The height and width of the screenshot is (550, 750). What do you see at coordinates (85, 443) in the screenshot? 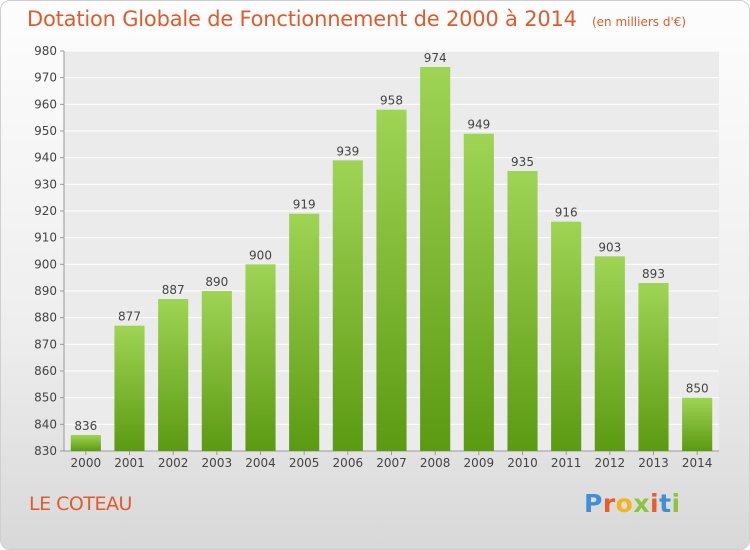
I see `bar-2000` at bounding box center [85, 443].